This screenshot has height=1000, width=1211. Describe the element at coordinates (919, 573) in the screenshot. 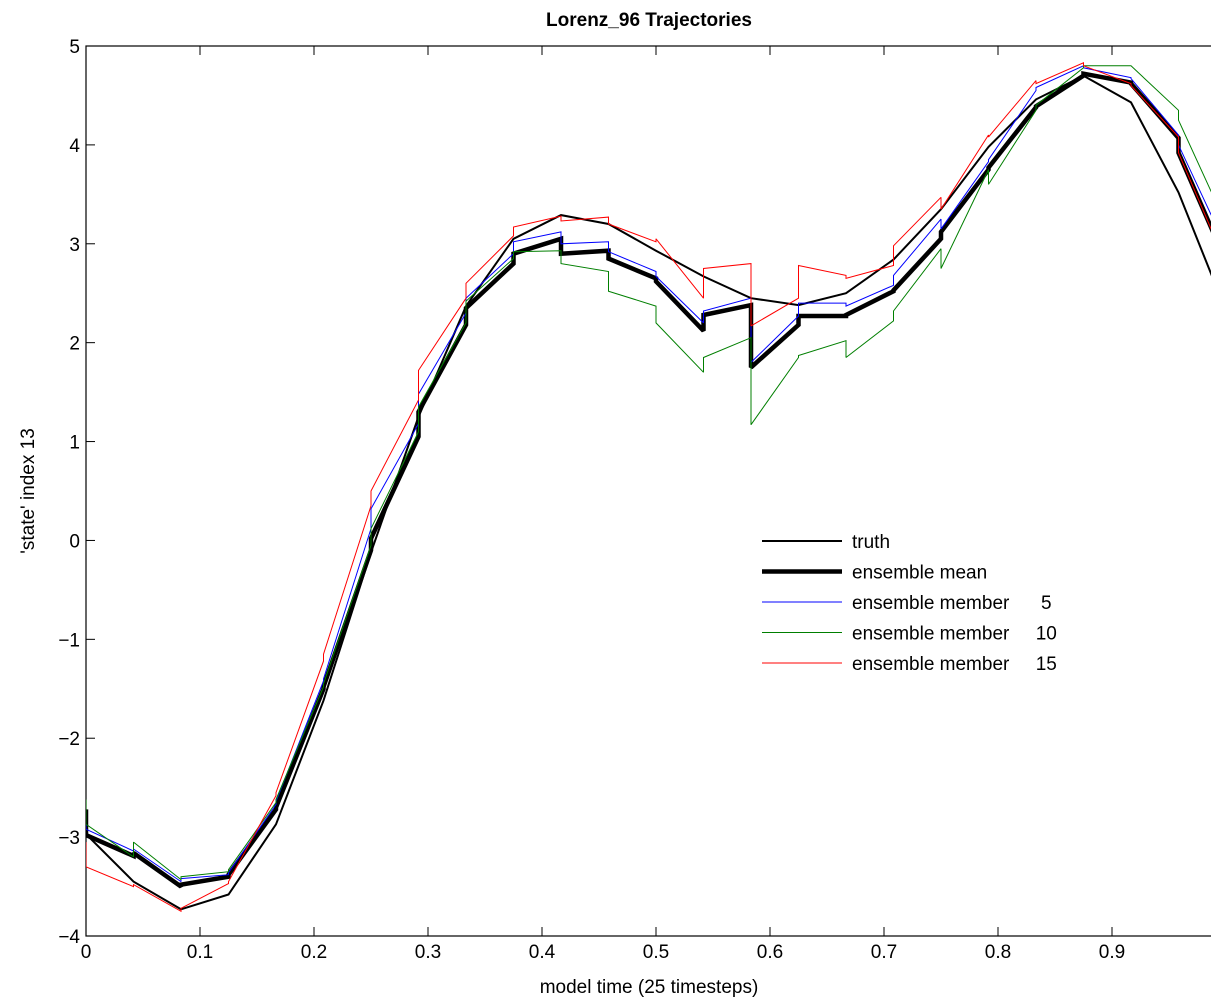

I see `legend-label-1: ensemble mean` at that location.